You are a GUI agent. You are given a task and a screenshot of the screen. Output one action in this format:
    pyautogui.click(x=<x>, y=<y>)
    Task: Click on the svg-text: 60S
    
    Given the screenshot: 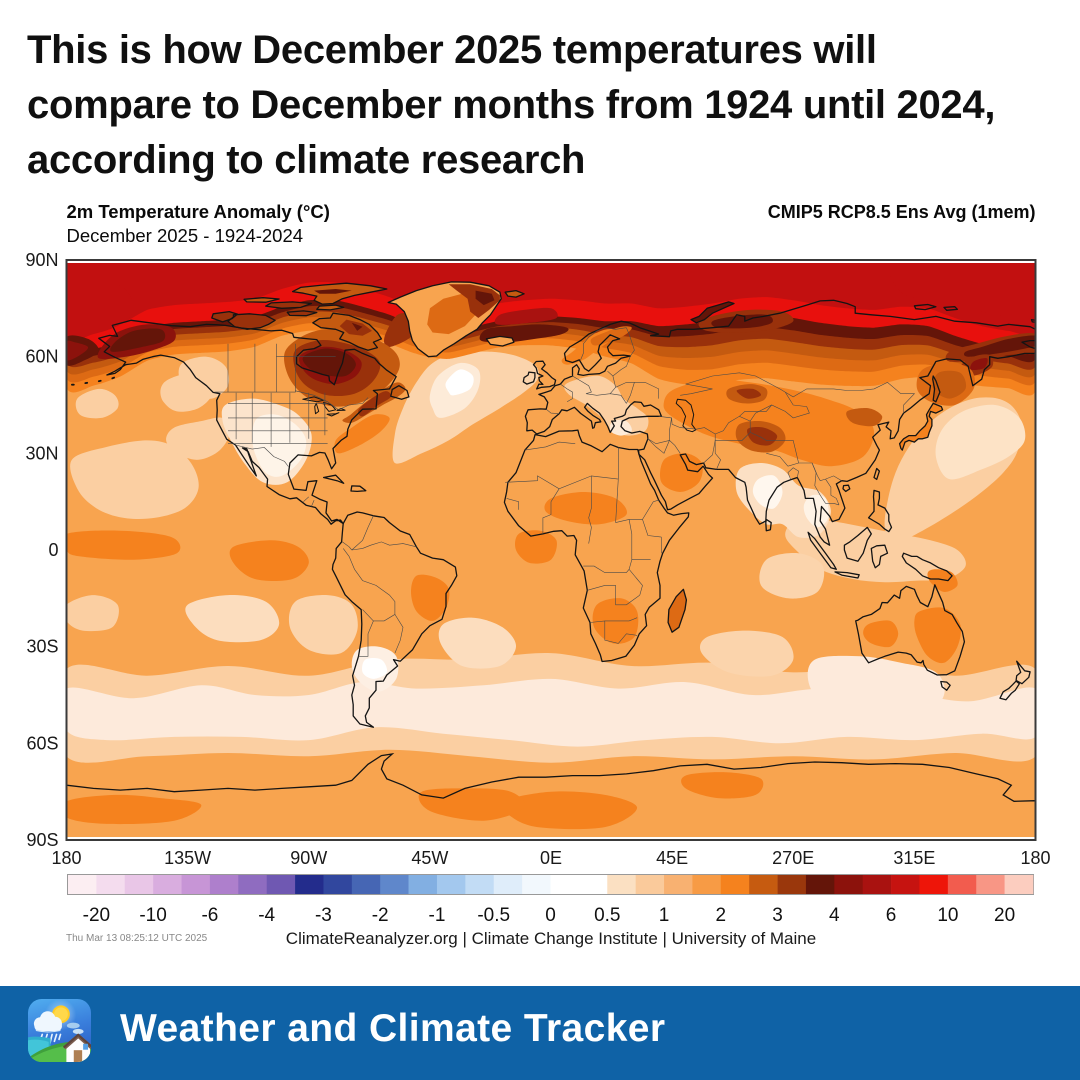 What is the action you would take?
    pyautogui.click(x=42, y=743)
    